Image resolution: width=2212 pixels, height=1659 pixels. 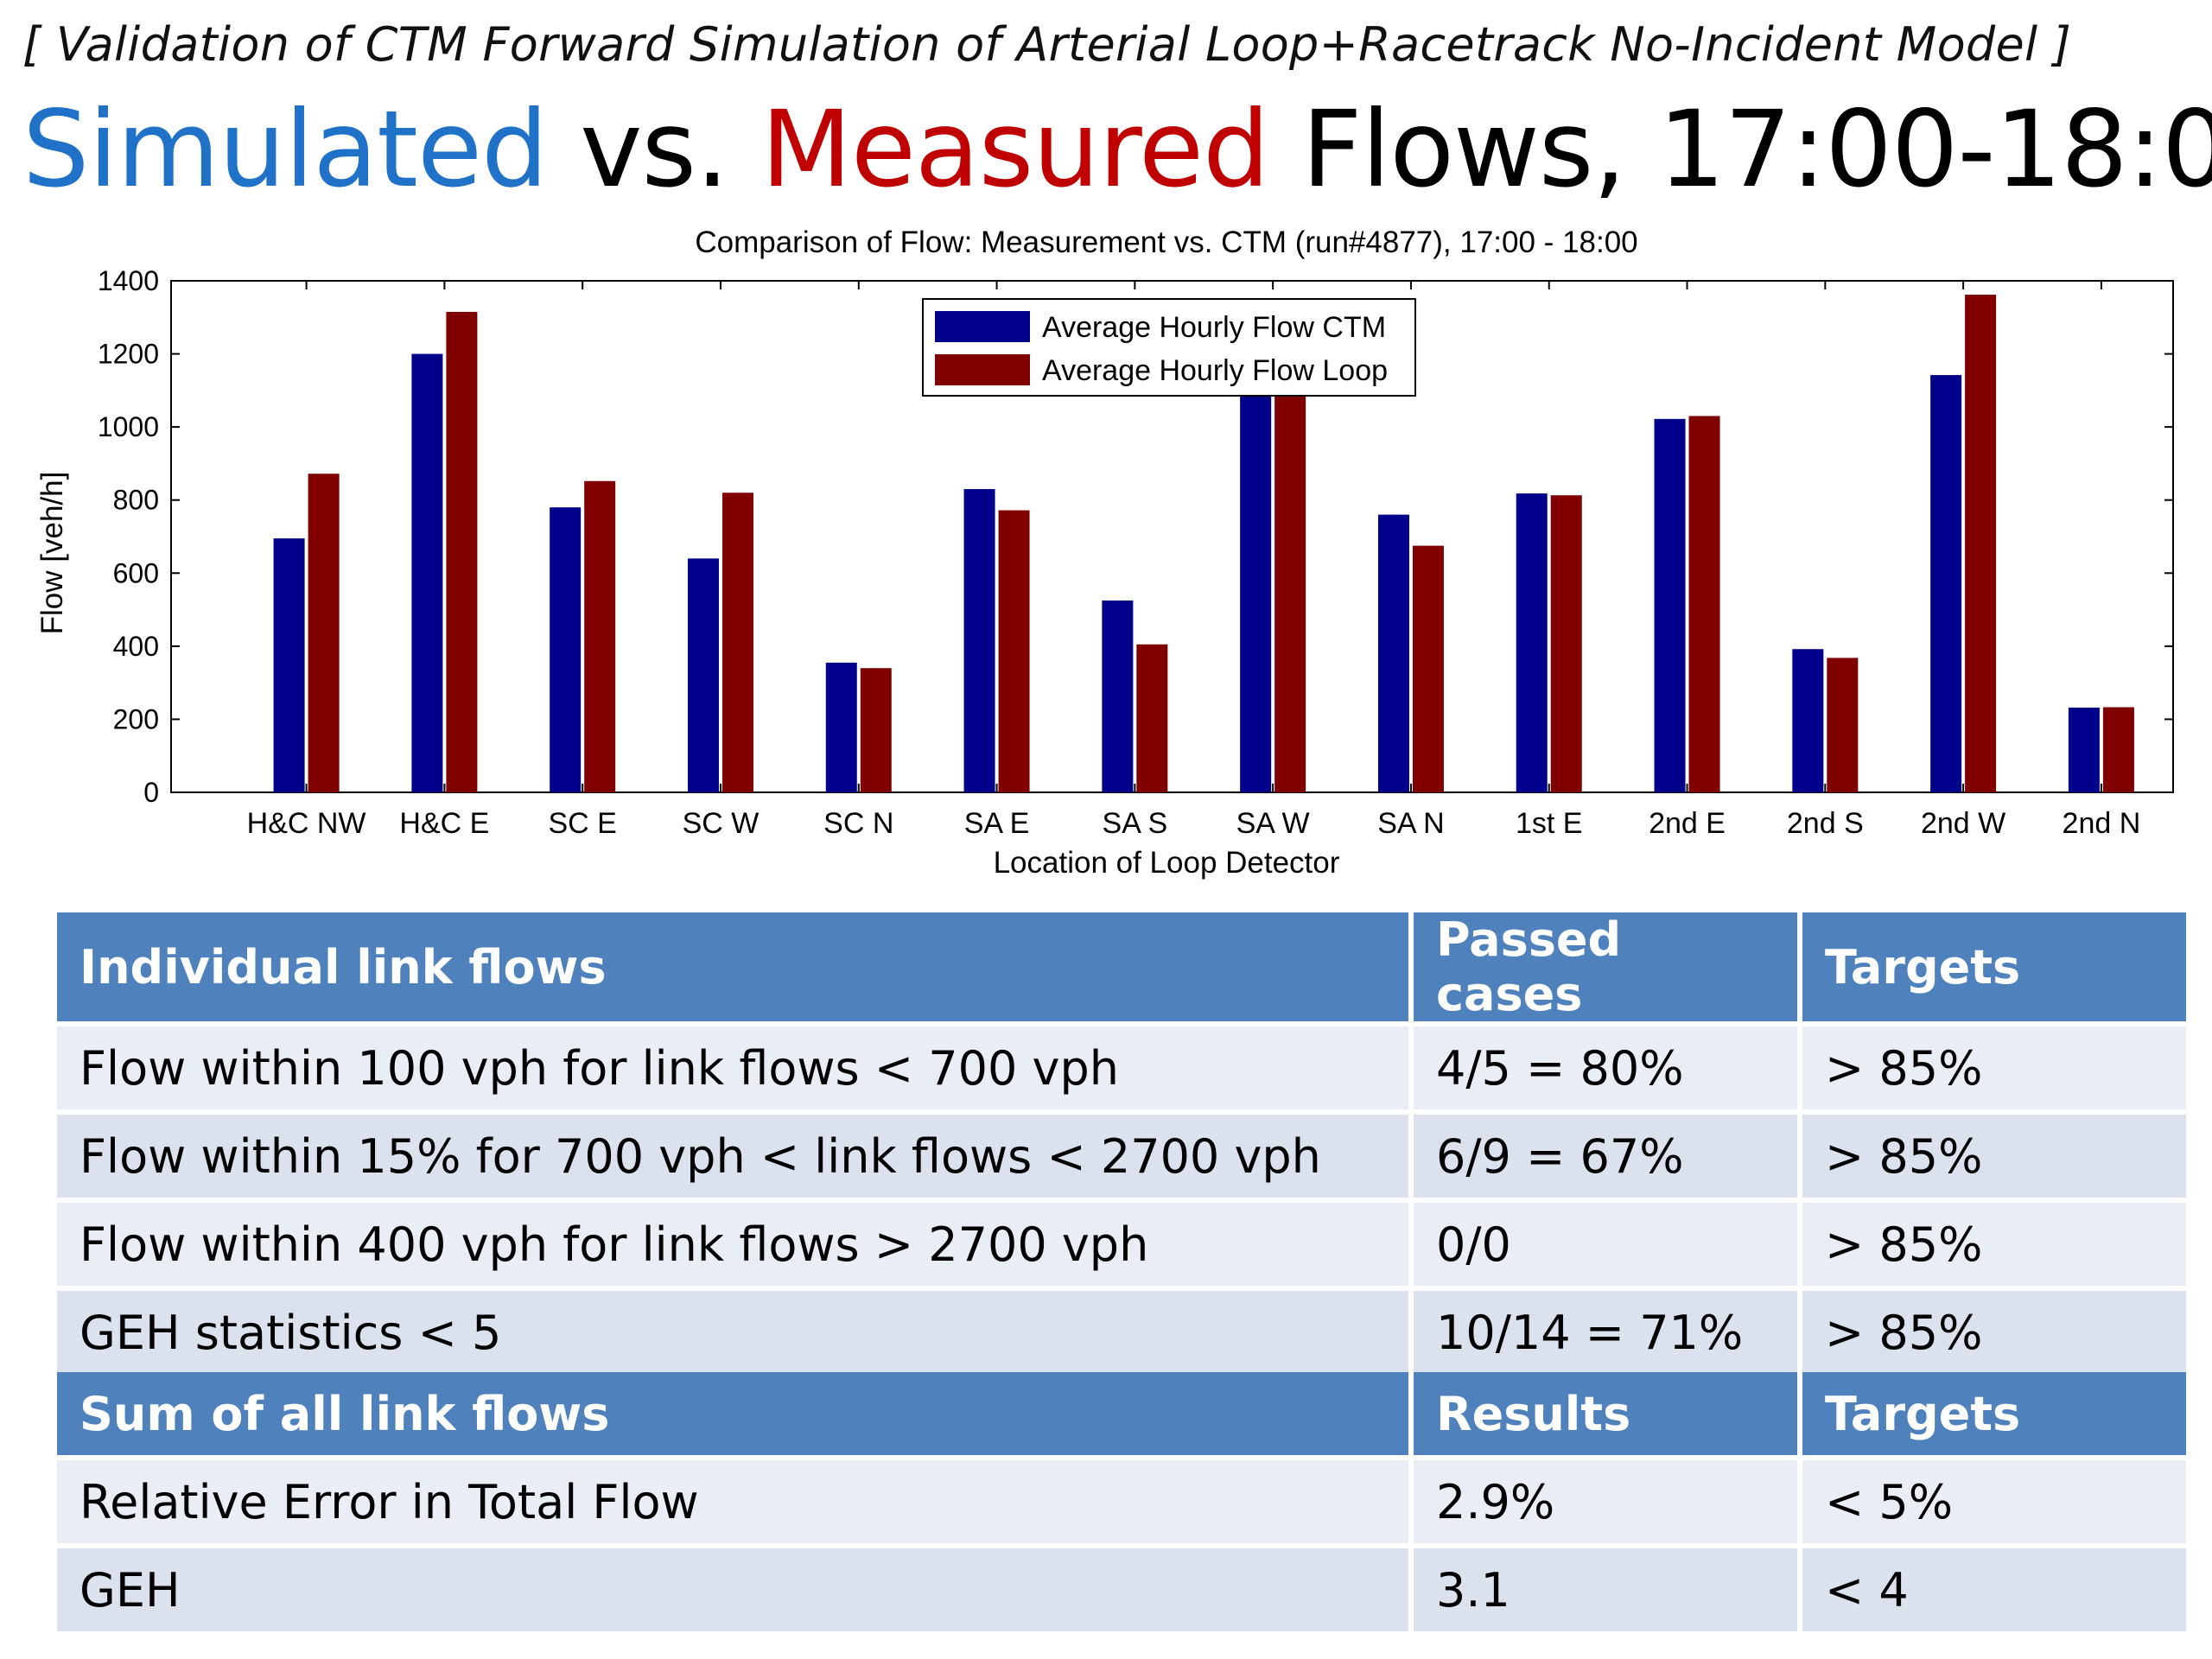 What do you see at coordinates (306, 823) in the screenshot?
I see `x-tick-label: H&C NW` at bounding box center [306, 823].